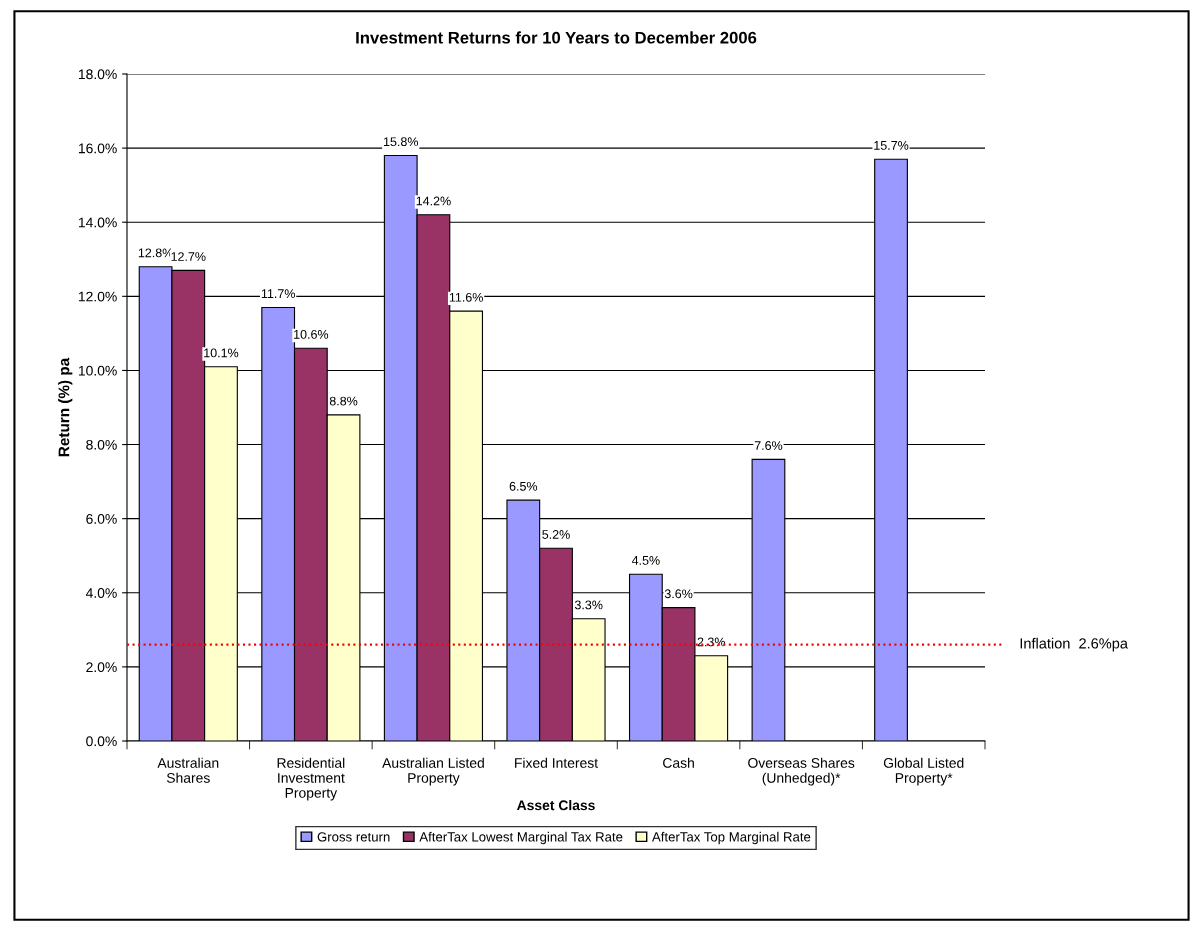 This screenshot has width=1203, height=931. What do you see at coordinates (466, 297) in the screenshot?
I see `data-label: 11.6%` at bounding box center [466, 297].